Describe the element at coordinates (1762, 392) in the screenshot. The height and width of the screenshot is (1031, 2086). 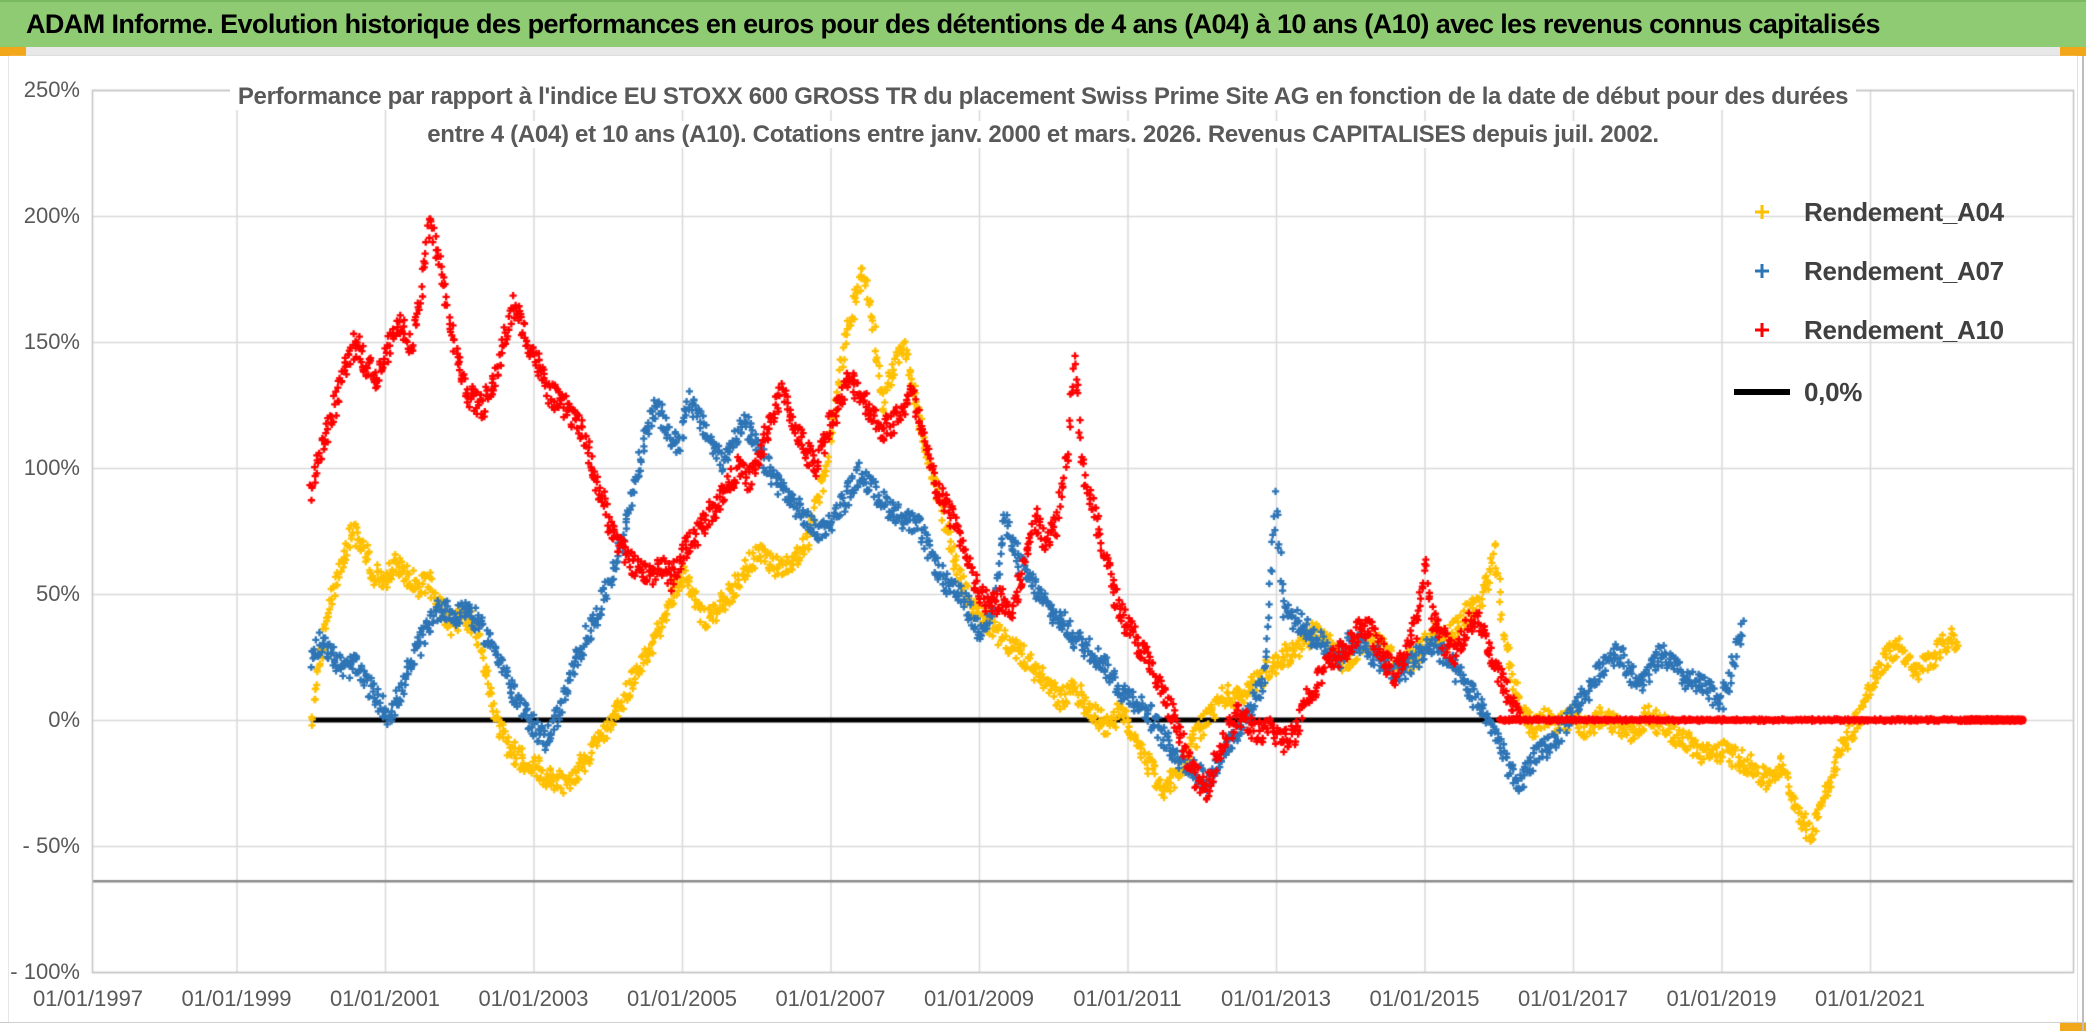
I see `legend-zero-line-swatch` at that location.